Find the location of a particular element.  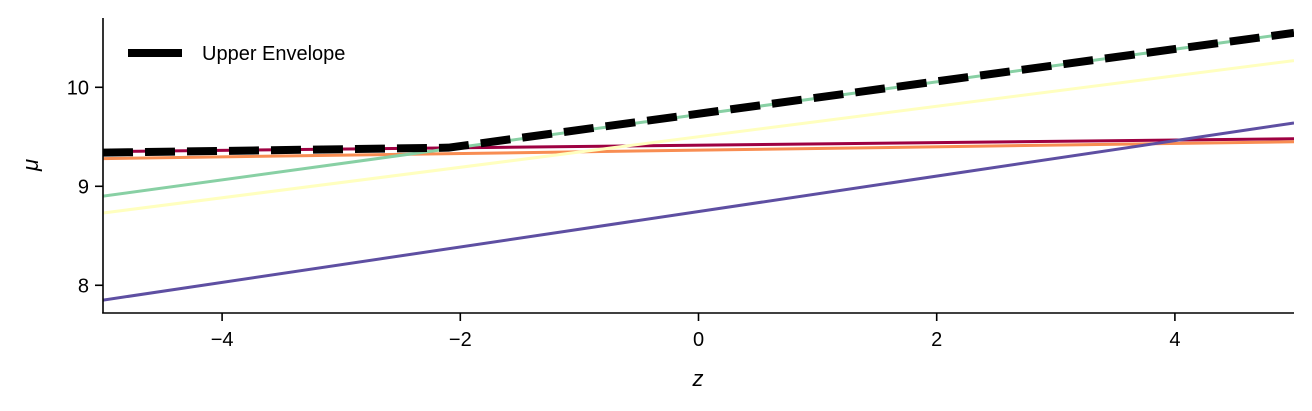

y-tick-label: 9 is located at coordinates (83, 187).